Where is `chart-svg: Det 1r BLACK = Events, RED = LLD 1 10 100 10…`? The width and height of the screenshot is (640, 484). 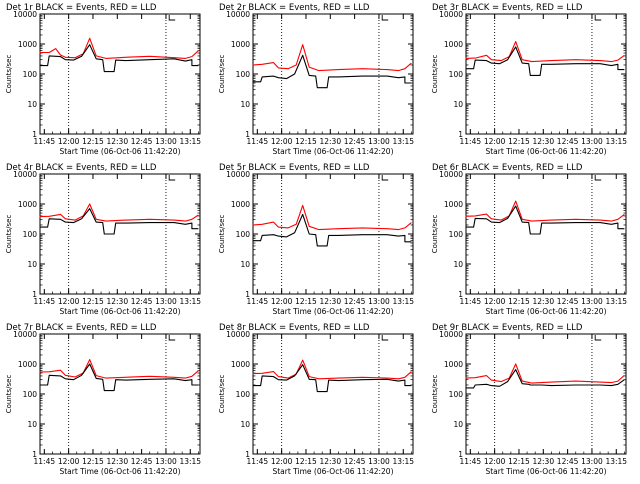
chart-svg: Det 1r BLACK = Events, RED = LLD 1 10 100 10… is located at coordinates (103, 79).